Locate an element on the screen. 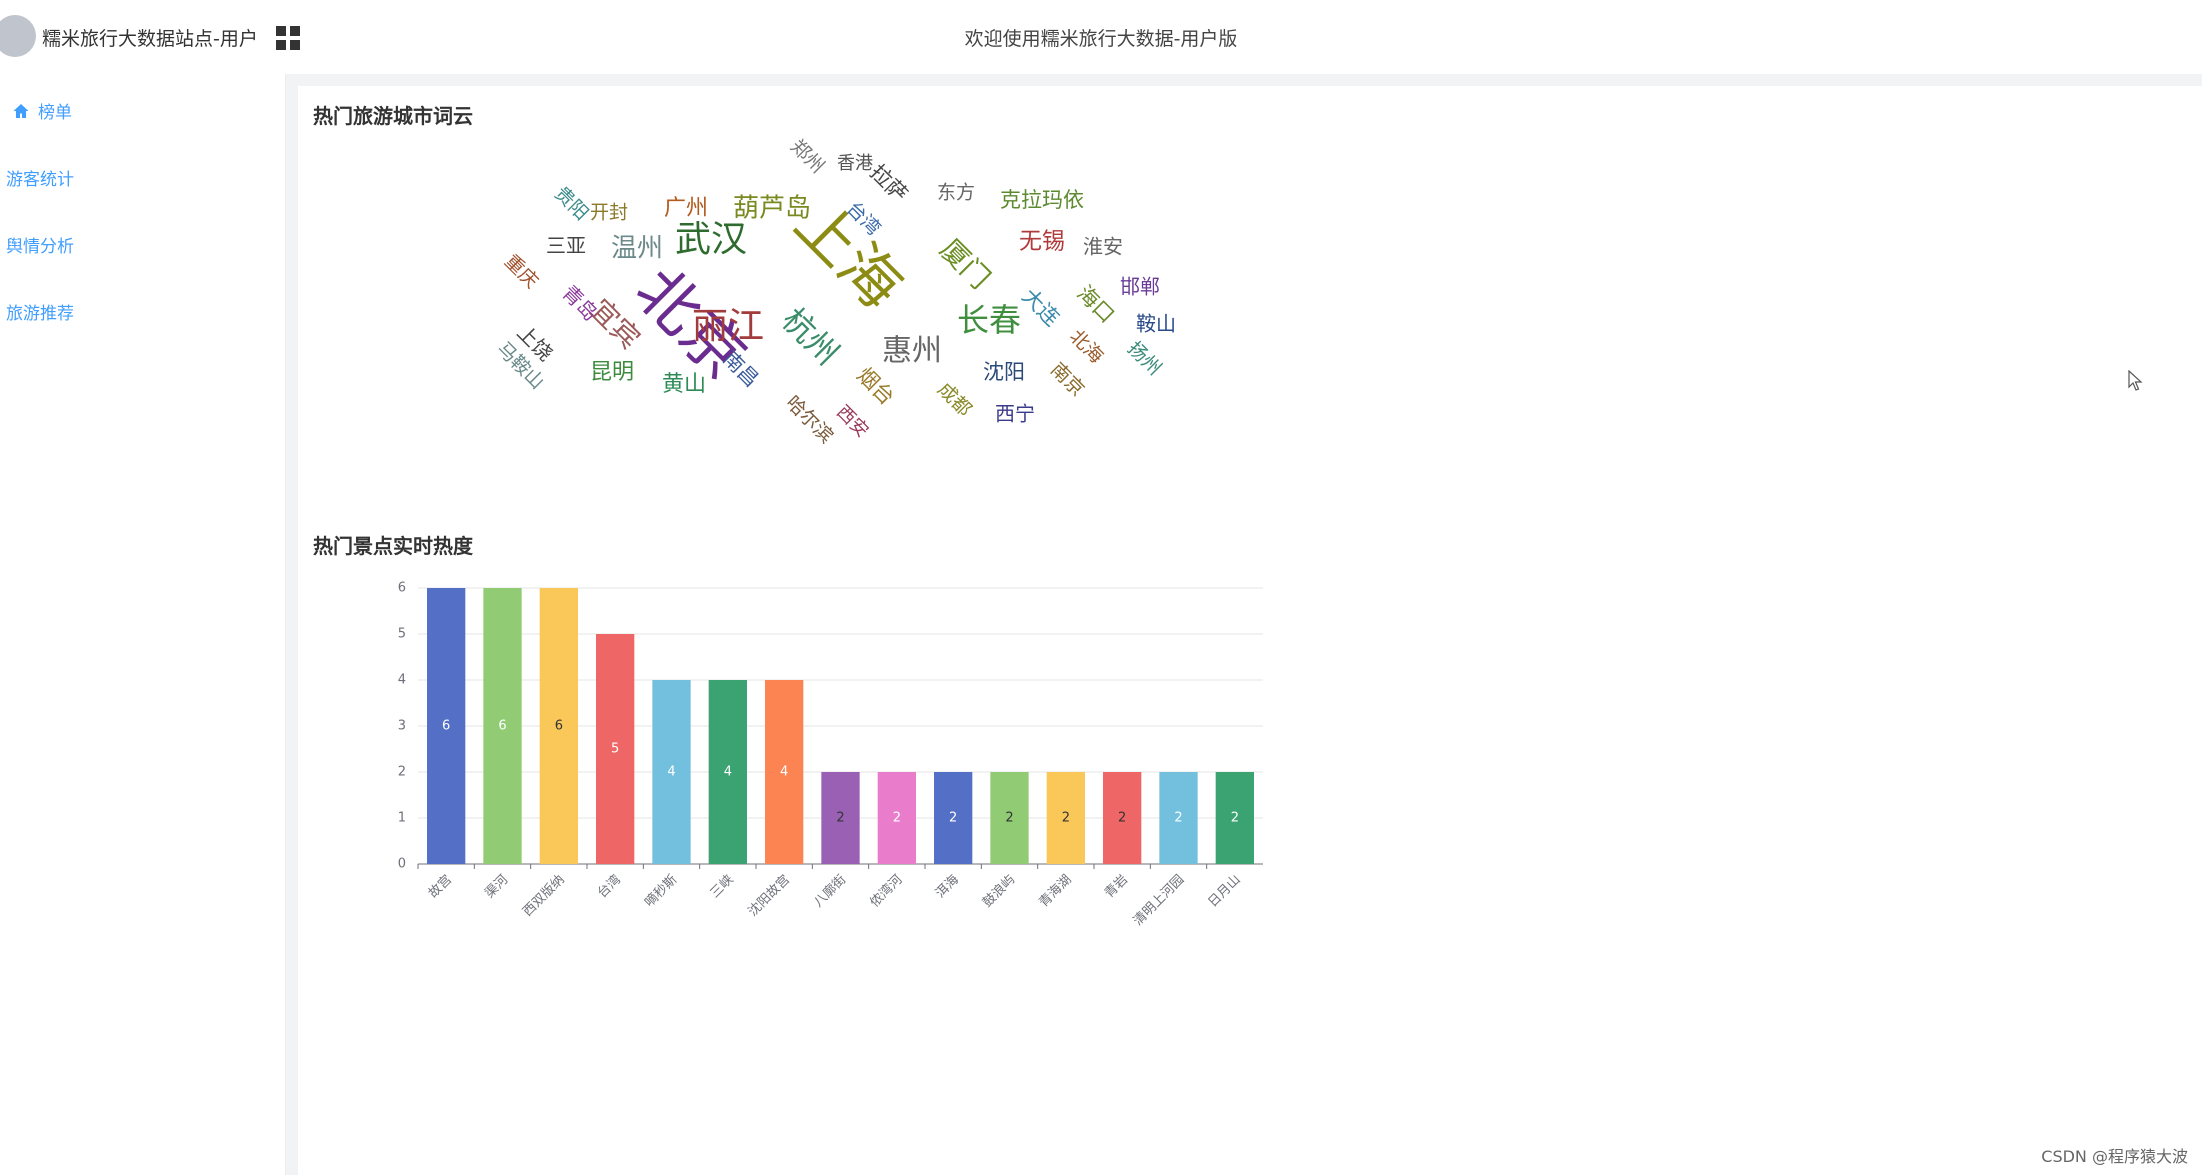 Image resolution: width=2202 pixels, height=1175 pixels. wordcloud-title: 热门旅游城市词云 is located at coordinates (393, 116).